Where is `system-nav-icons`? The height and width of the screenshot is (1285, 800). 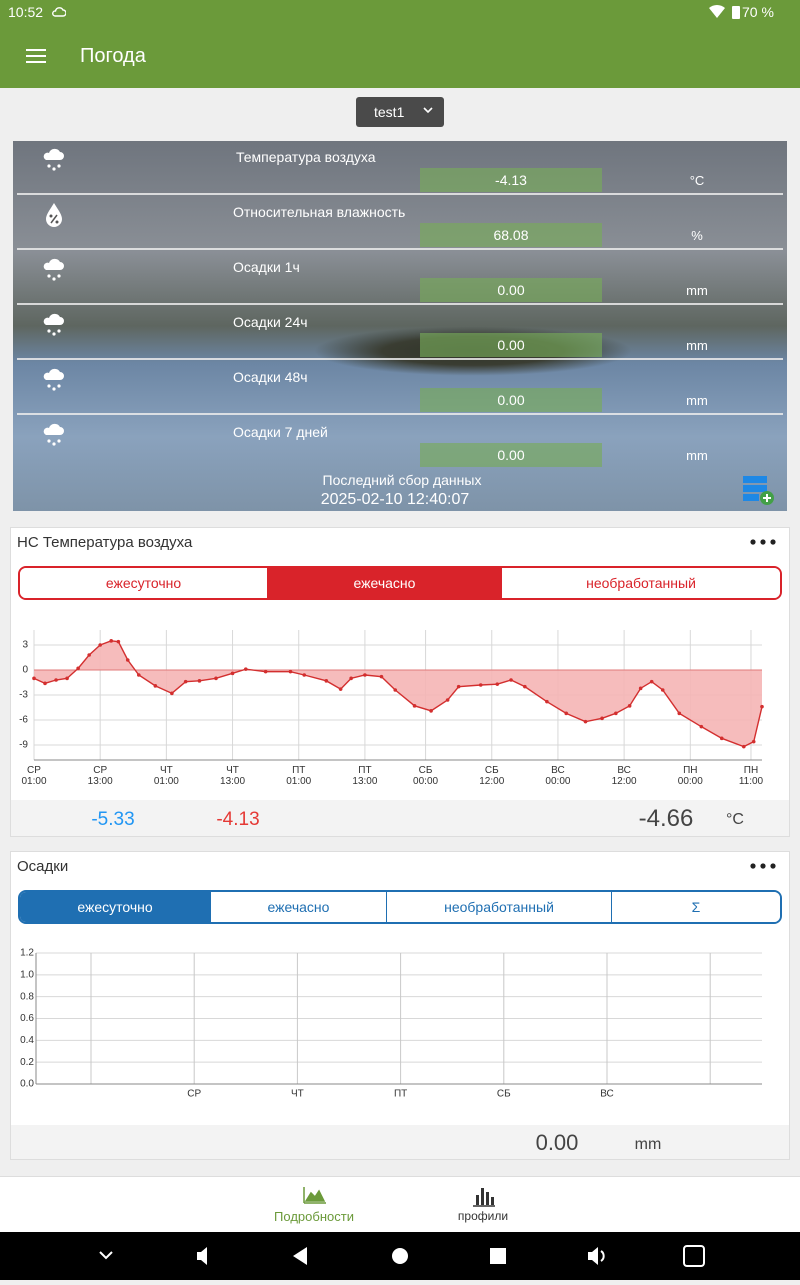 system-nav-icons is located at coordinates (402, 1256).